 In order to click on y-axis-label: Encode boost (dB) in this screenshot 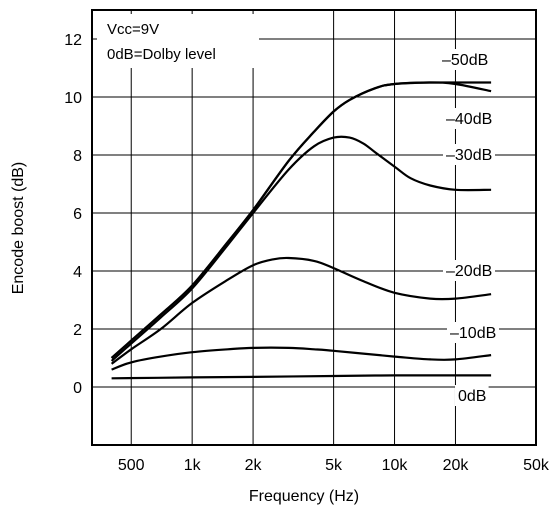, I will do `click(18, 228)`.